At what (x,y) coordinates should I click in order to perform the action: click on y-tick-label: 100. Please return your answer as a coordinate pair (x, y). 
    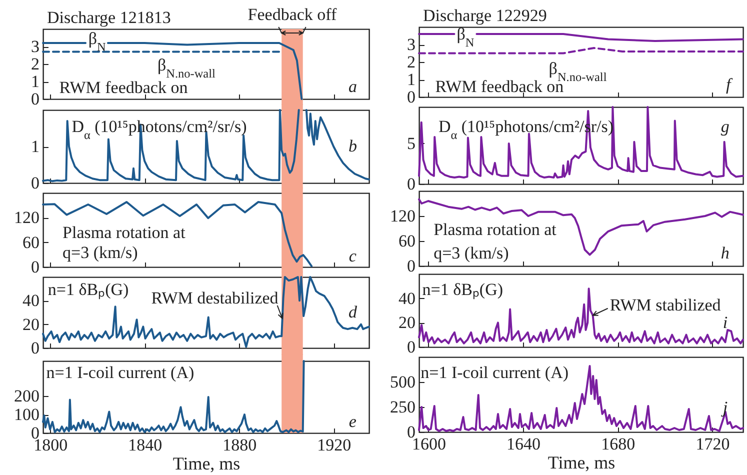
    Looking at the image, I should click on (27, 414).